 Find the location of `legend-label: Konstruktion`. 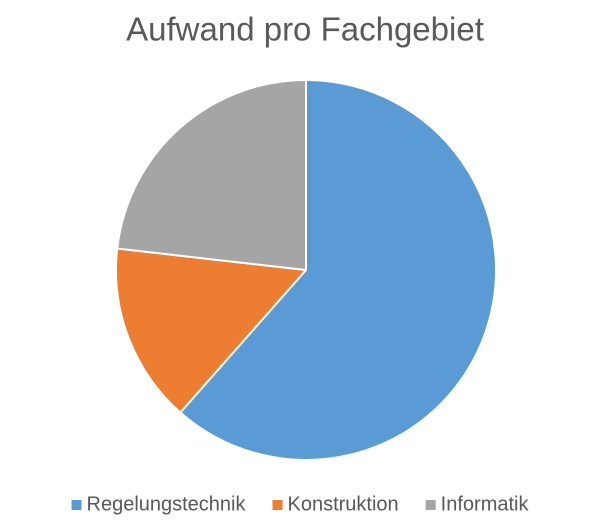

legend-label: Konstruktion is located at coordinates (343, 504).